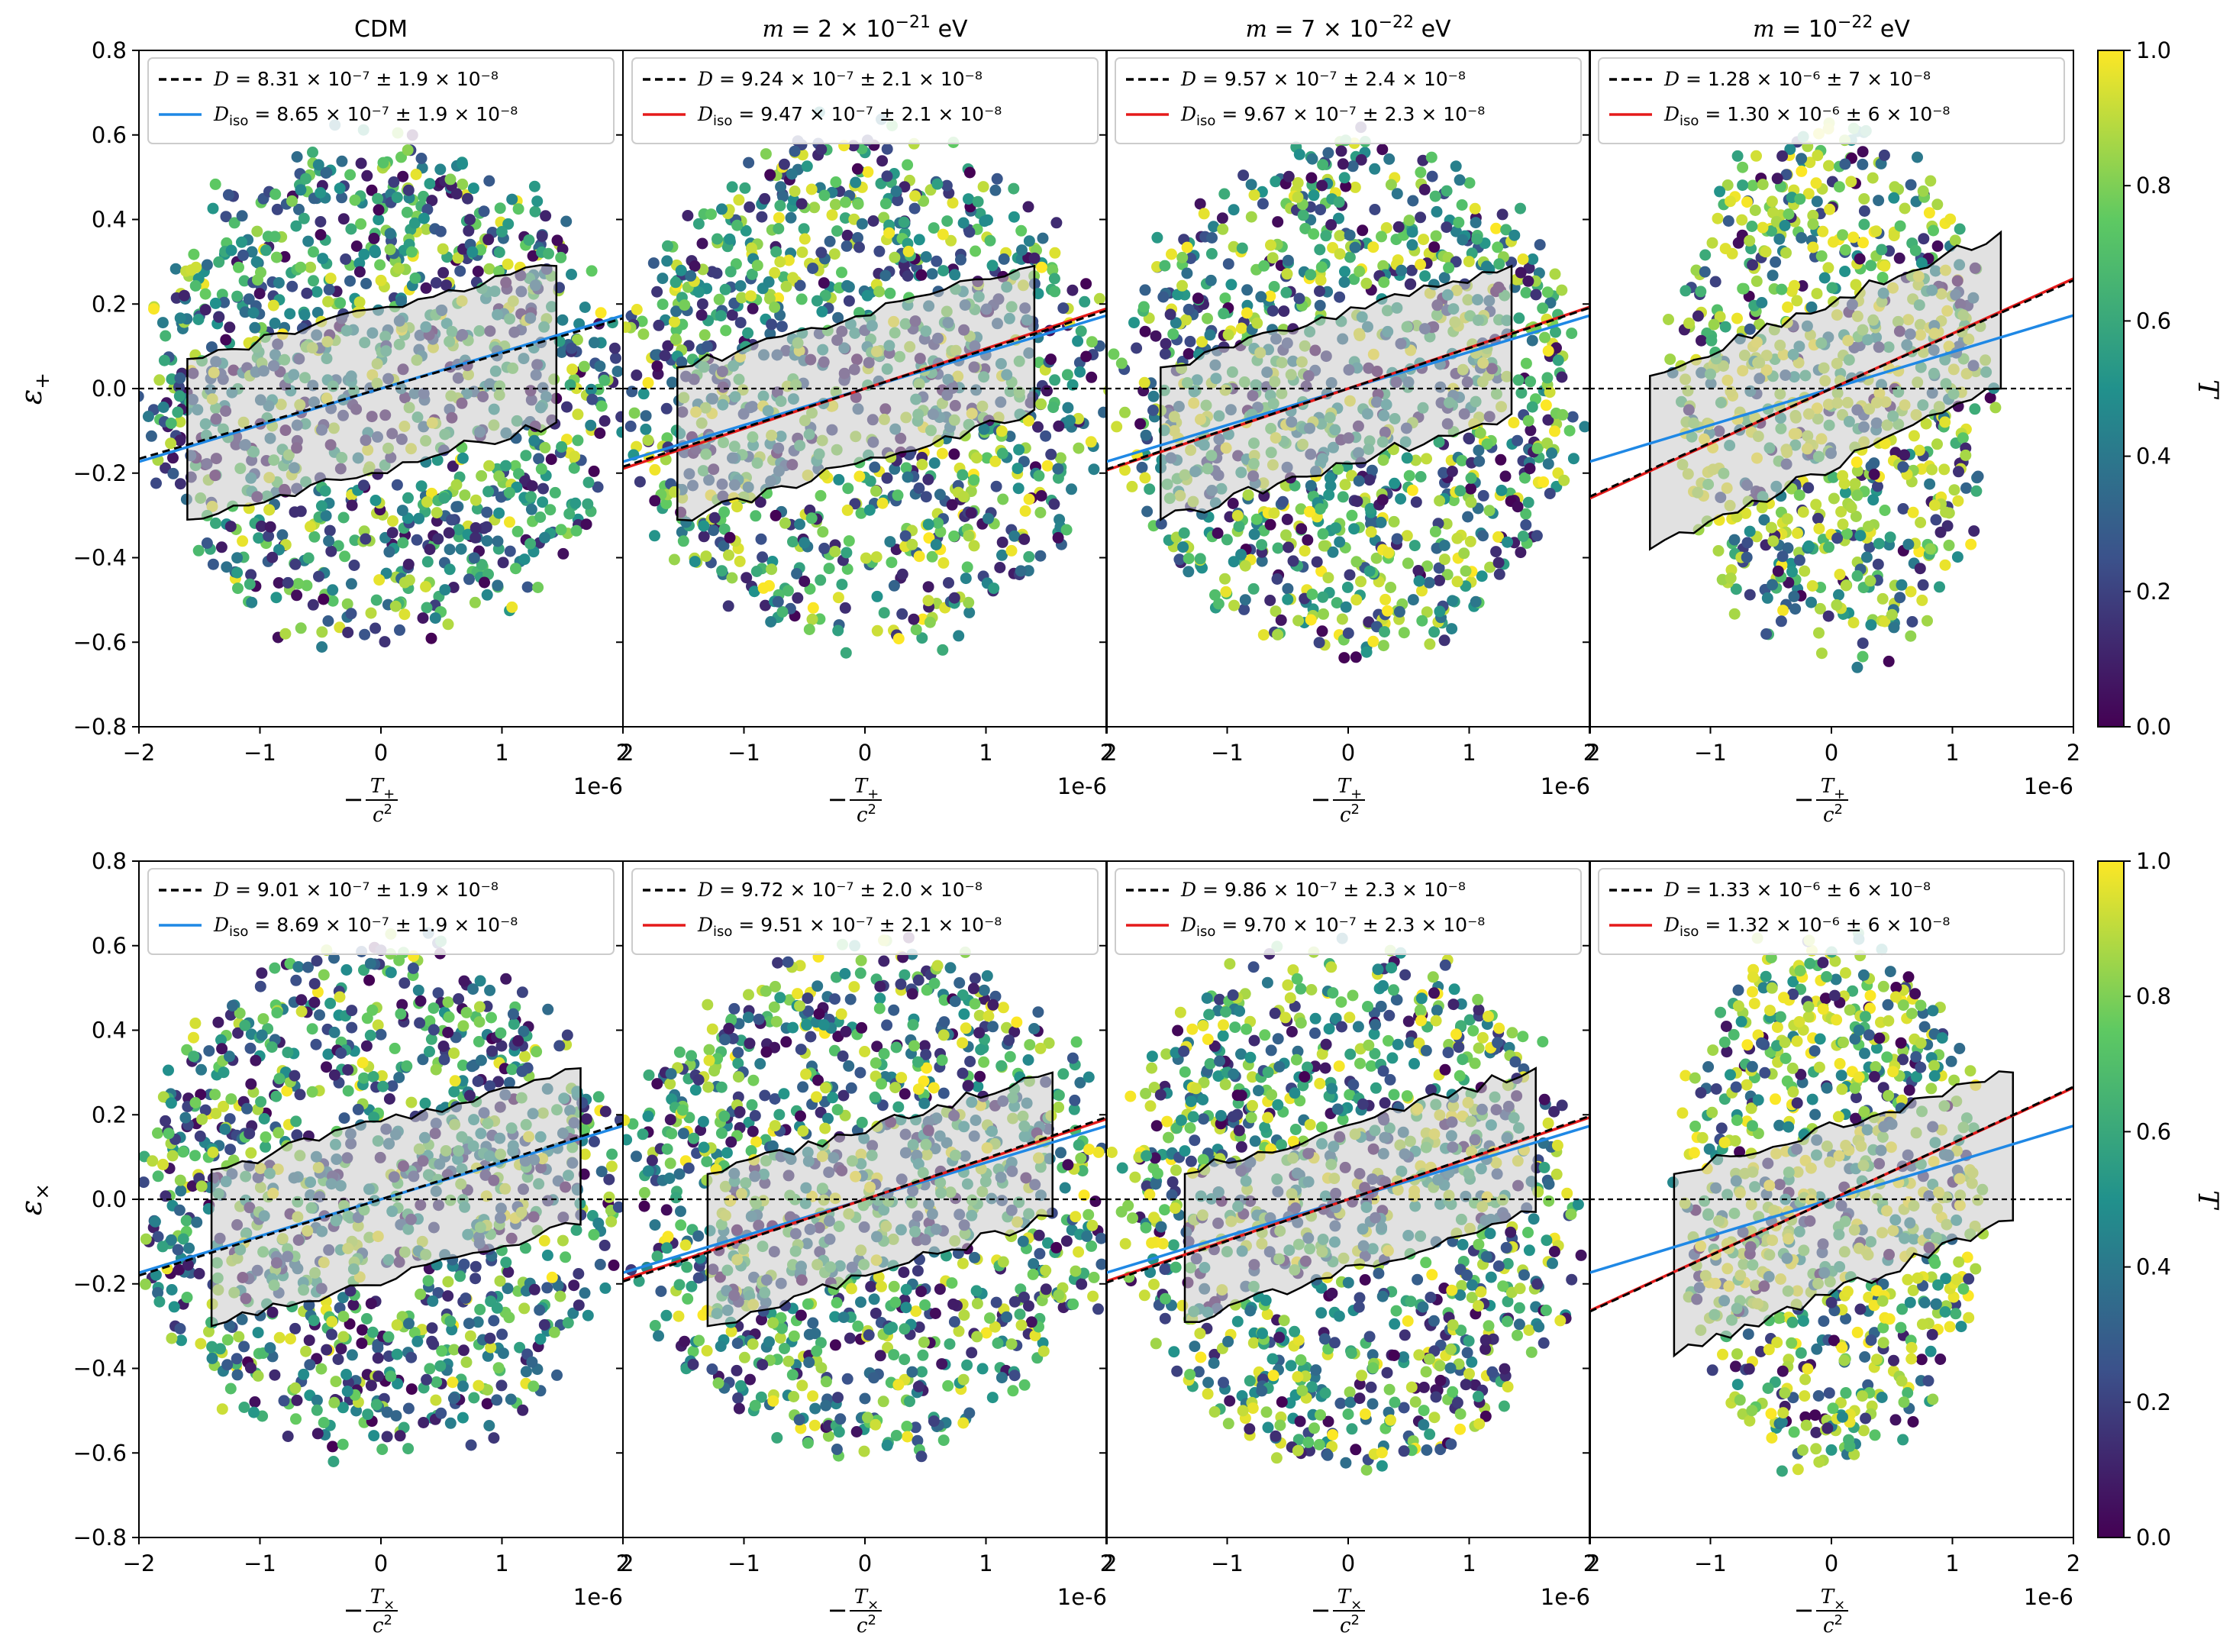 This screenshot has width=2220, height=1652. Describe the element at coordinates (849, 116) in the screenshot. I see `legend-label: Diso = 9.47 × 10⁻⁷ ± 2.1 × 10⁻⁸` at that location.